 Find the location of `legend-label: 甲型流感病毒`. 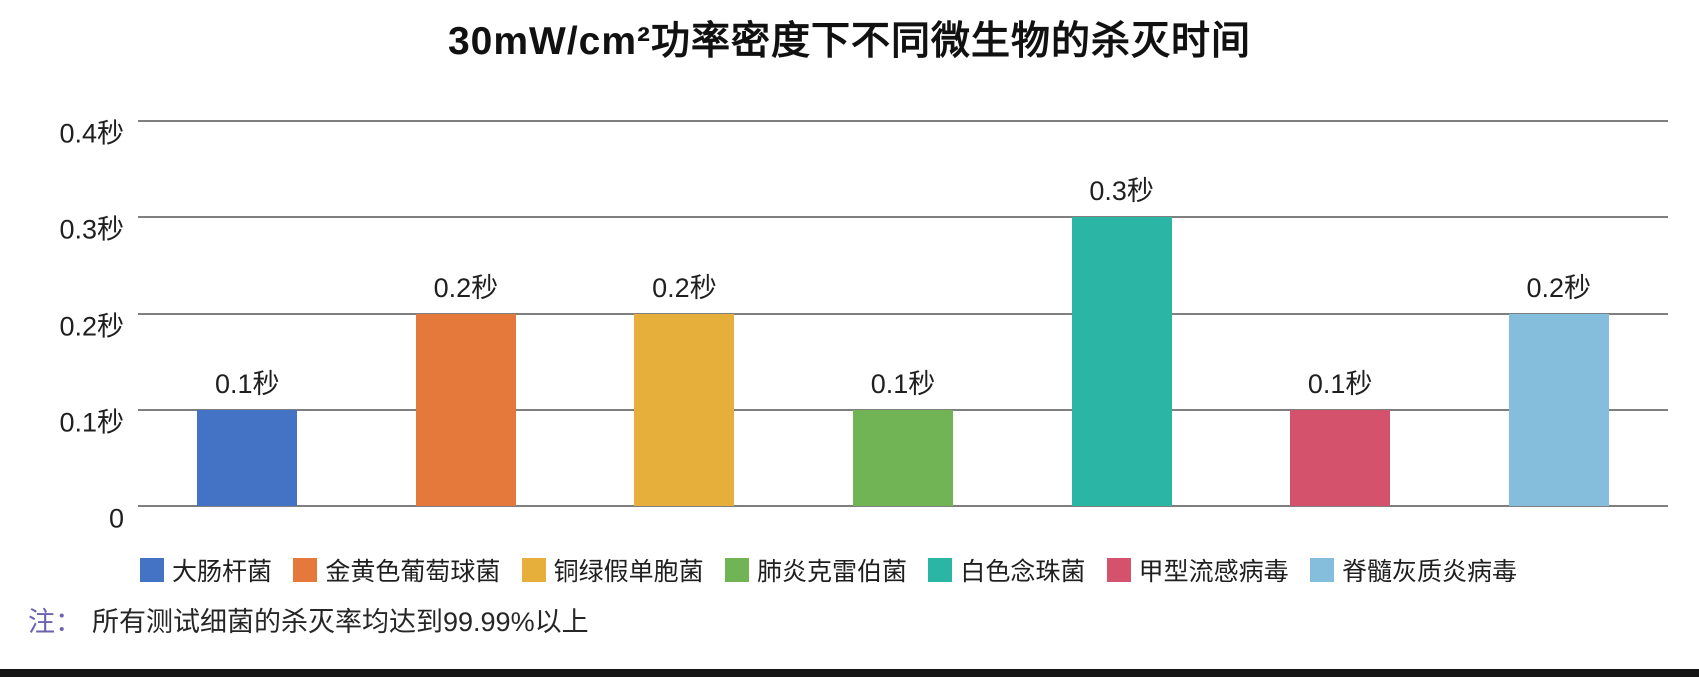

legend-label: 甲型流感病毒 is located at coordinates (1213, 572).